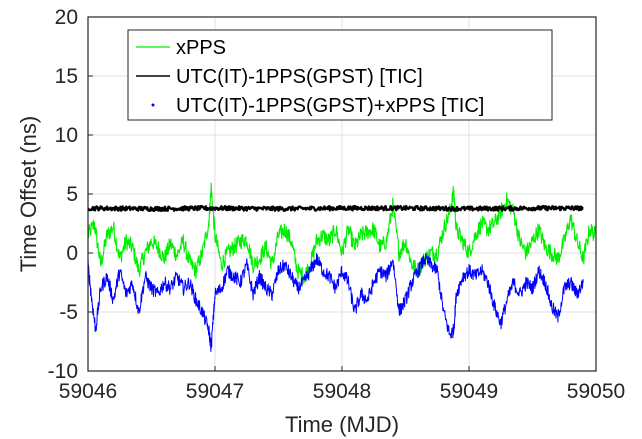 The height and width of the screenshot is (439, 642). I want to click on legend-label: UTC(IT)-1PPS(GPST) [TIC], so click(299, 77).